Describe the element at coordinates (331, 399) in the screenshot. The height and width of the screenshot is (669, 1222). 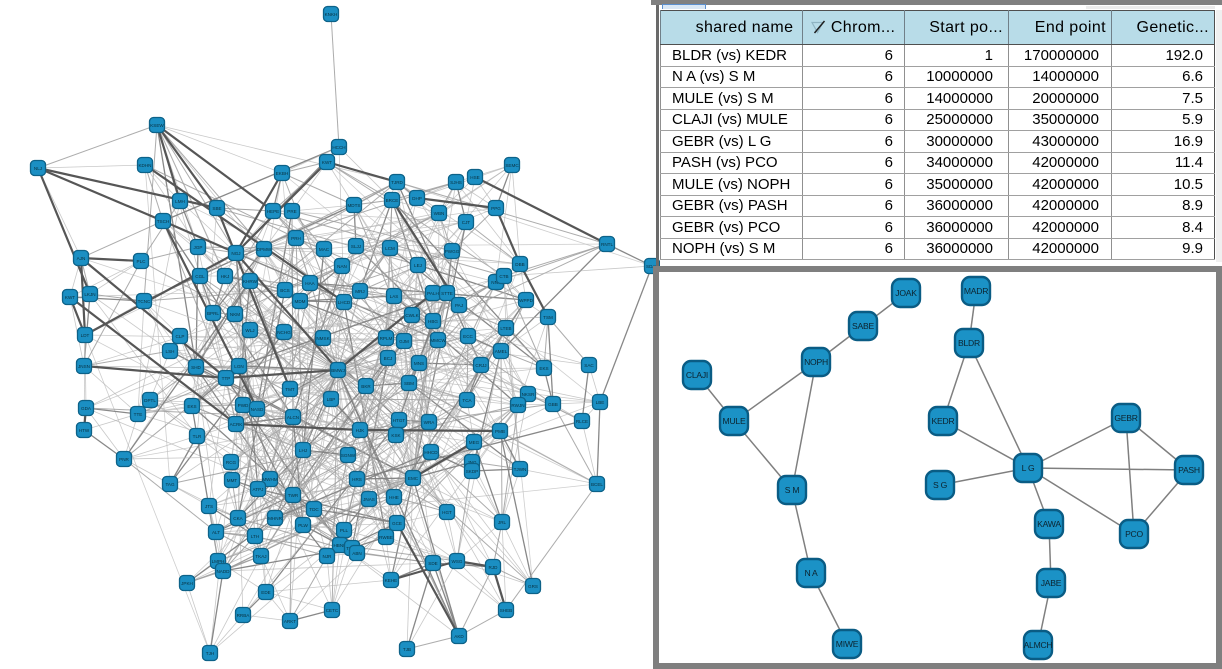
I see `svg-text: LBP` at that location.